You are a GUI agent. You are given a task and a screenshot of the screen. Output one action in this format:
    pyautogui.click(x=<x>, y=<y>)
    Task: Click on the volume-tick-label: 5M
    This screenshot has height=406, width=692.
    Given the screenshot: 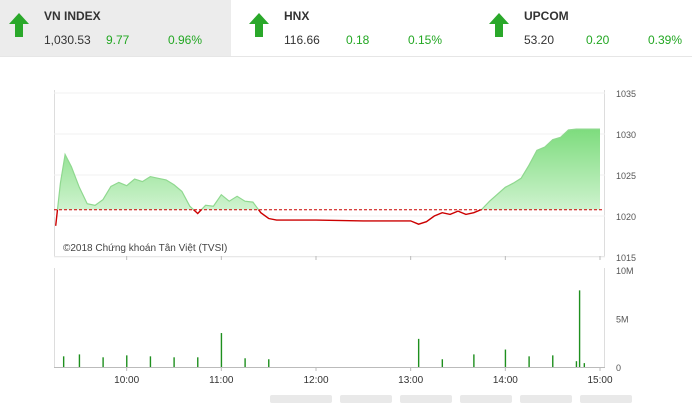 What is the action you would take?
    pyautogui.click(x=622, y=320)
    